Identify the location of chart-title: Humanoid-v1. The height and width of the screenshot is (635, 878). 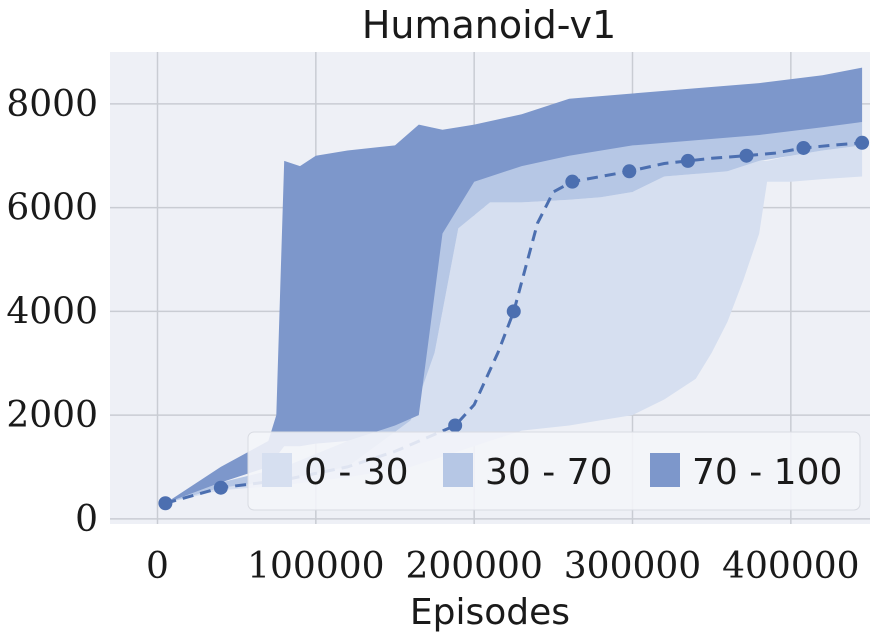
(489, 25).